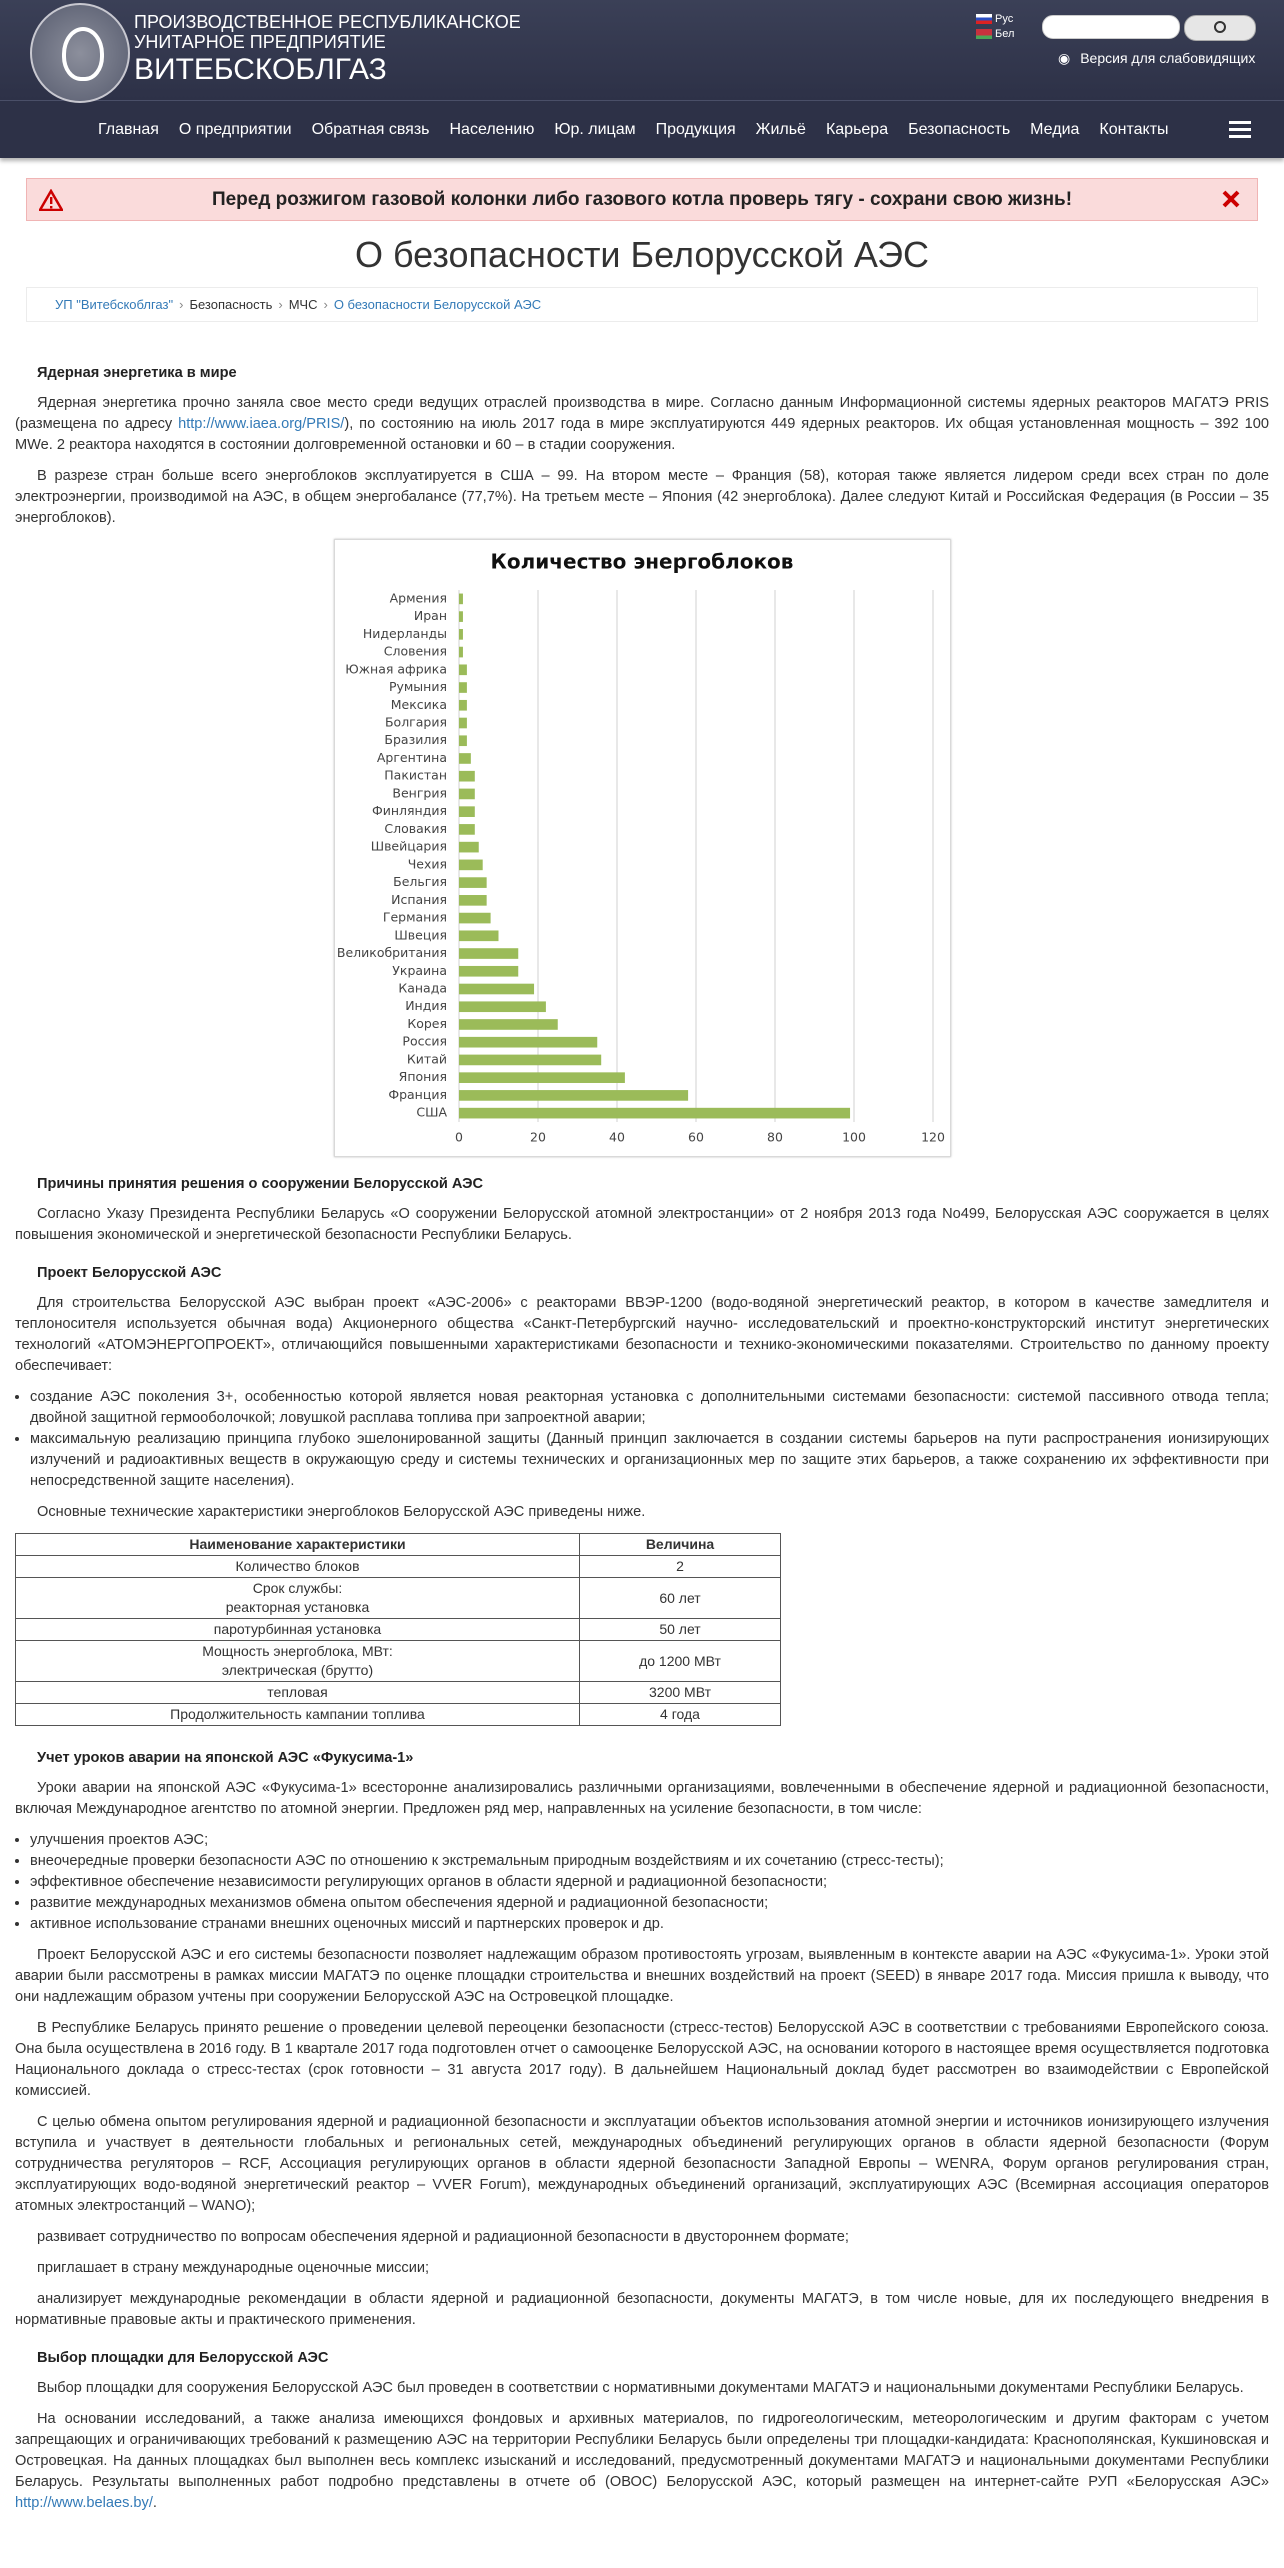 The image size is (1284, 2568). Describe the element at coordinates (1004, 19) in the screenshot. I see `lang-label: Рус` at that location.